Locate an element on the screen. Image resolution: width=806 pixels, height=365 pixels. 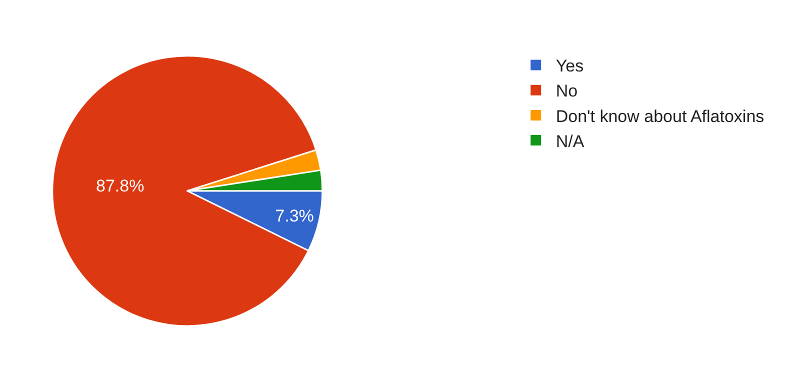
legend-label: Don't know about Aflatoxins is located at coordinates (660, 116).